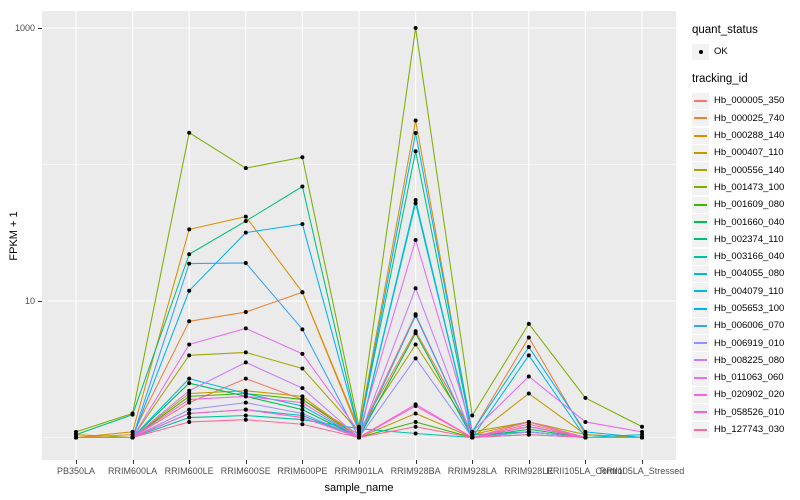 The width and height of the screenshot is (800, 500). What do you see at coordinates (749, 170) in the screenshot?
I see `legend-item-label: Hb_000556_140` at bounding box center [749, 170].